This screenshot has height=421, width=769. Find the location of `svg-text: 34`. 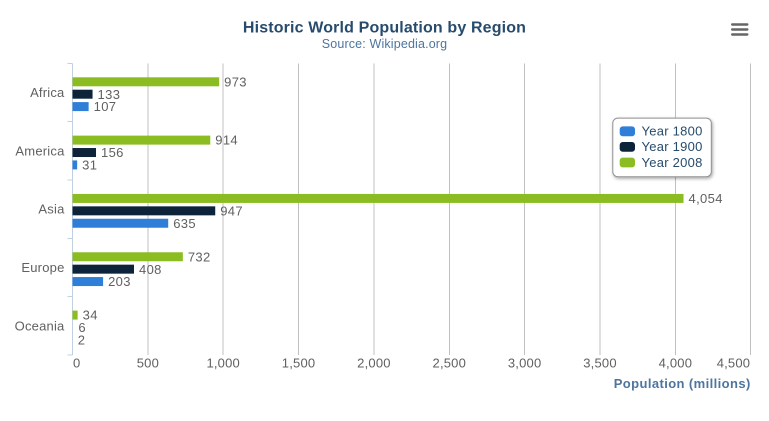

svg-text: 34 is located at coordinates (90, 315).